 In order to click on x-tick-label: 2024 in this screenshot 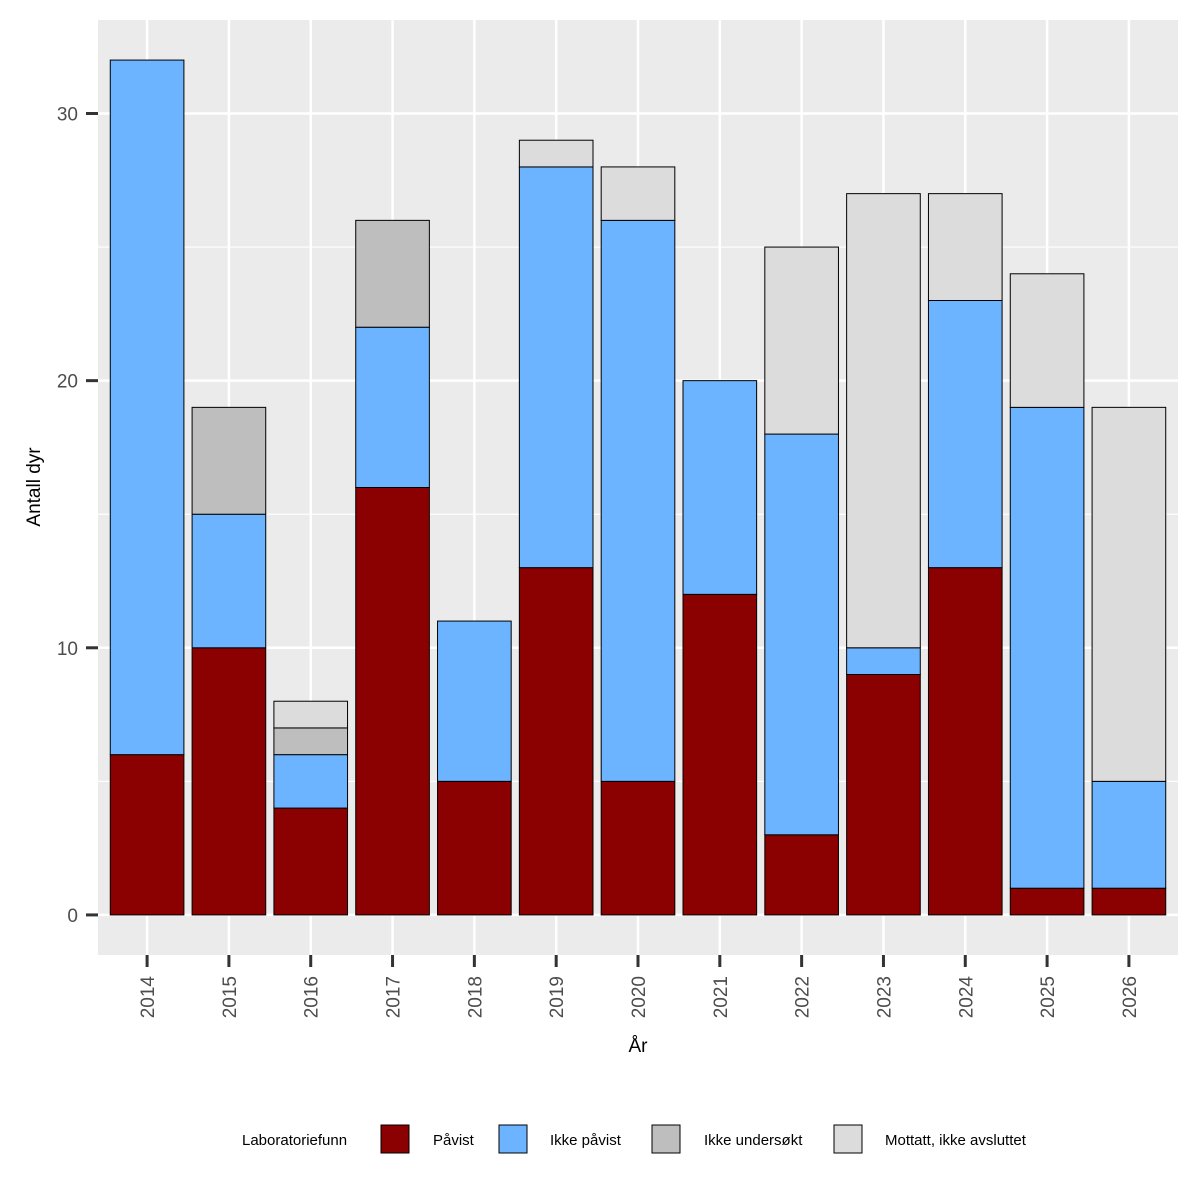, I will do `click(966, 997)`.